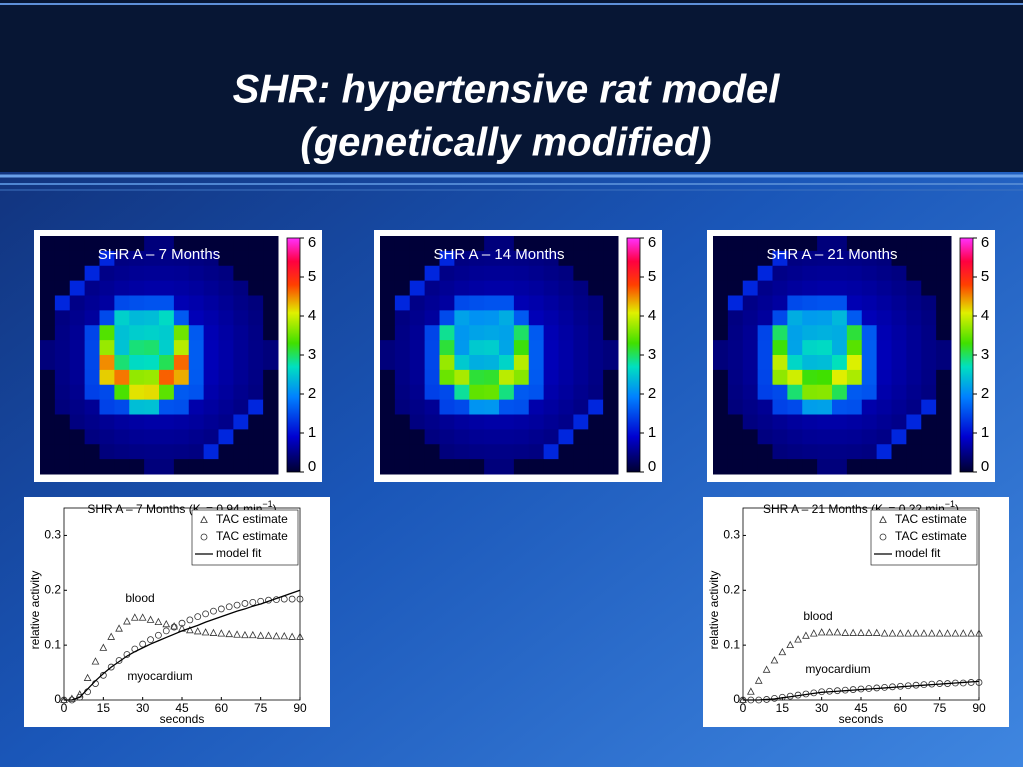 This screenshot has width=1023, height=767. Describe the element at coordinates (507, 90) in the screenshot. I see `slide-title: SHR: hypertensive rat model` at that location.